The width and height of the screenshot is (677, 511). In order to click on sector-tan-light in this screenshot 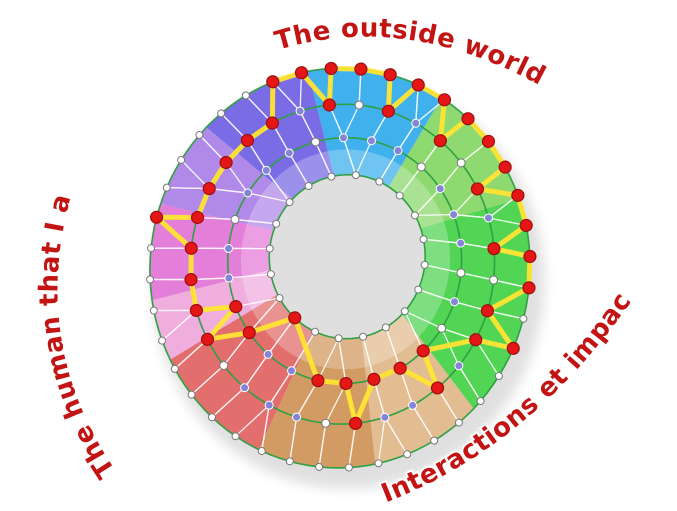, I will do `click(417, 389)`.